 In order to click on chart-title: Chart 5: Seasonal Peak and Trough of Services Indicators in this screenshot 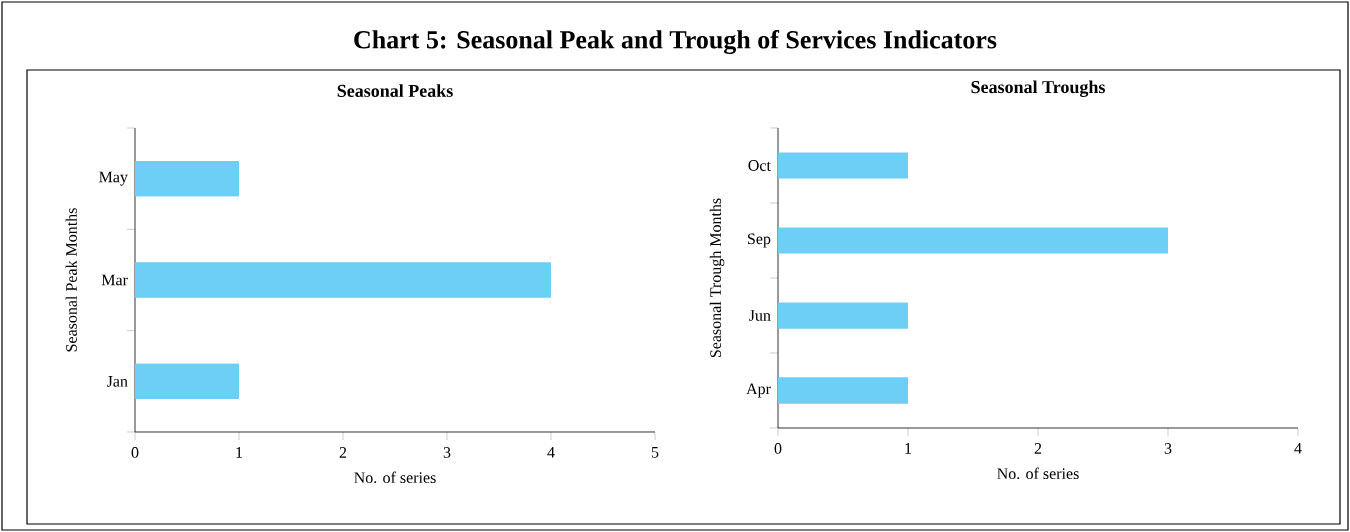, I will do `click(675, 42)`.